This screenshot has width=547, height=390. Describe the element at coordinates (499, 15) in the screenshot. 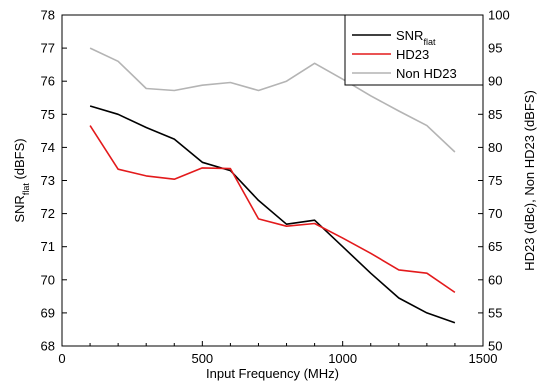

I see `right-tick-label: 100` at that location.